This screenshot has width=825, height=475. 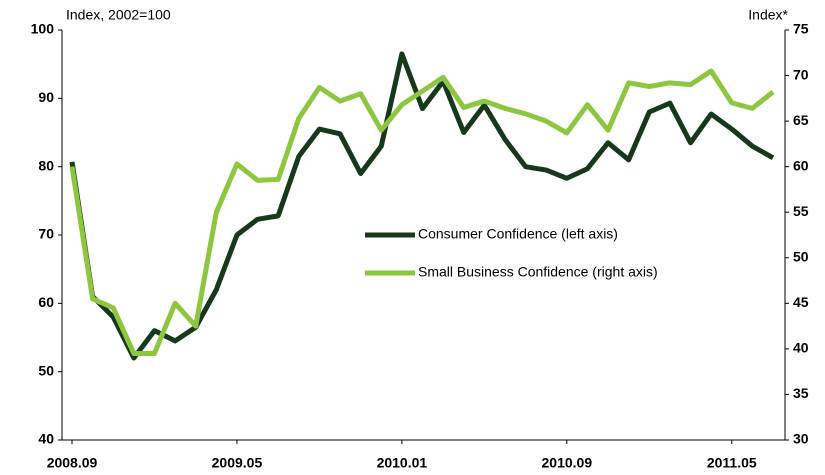 I want to click on y-tick-label: 50, so click(x=46, y=370).